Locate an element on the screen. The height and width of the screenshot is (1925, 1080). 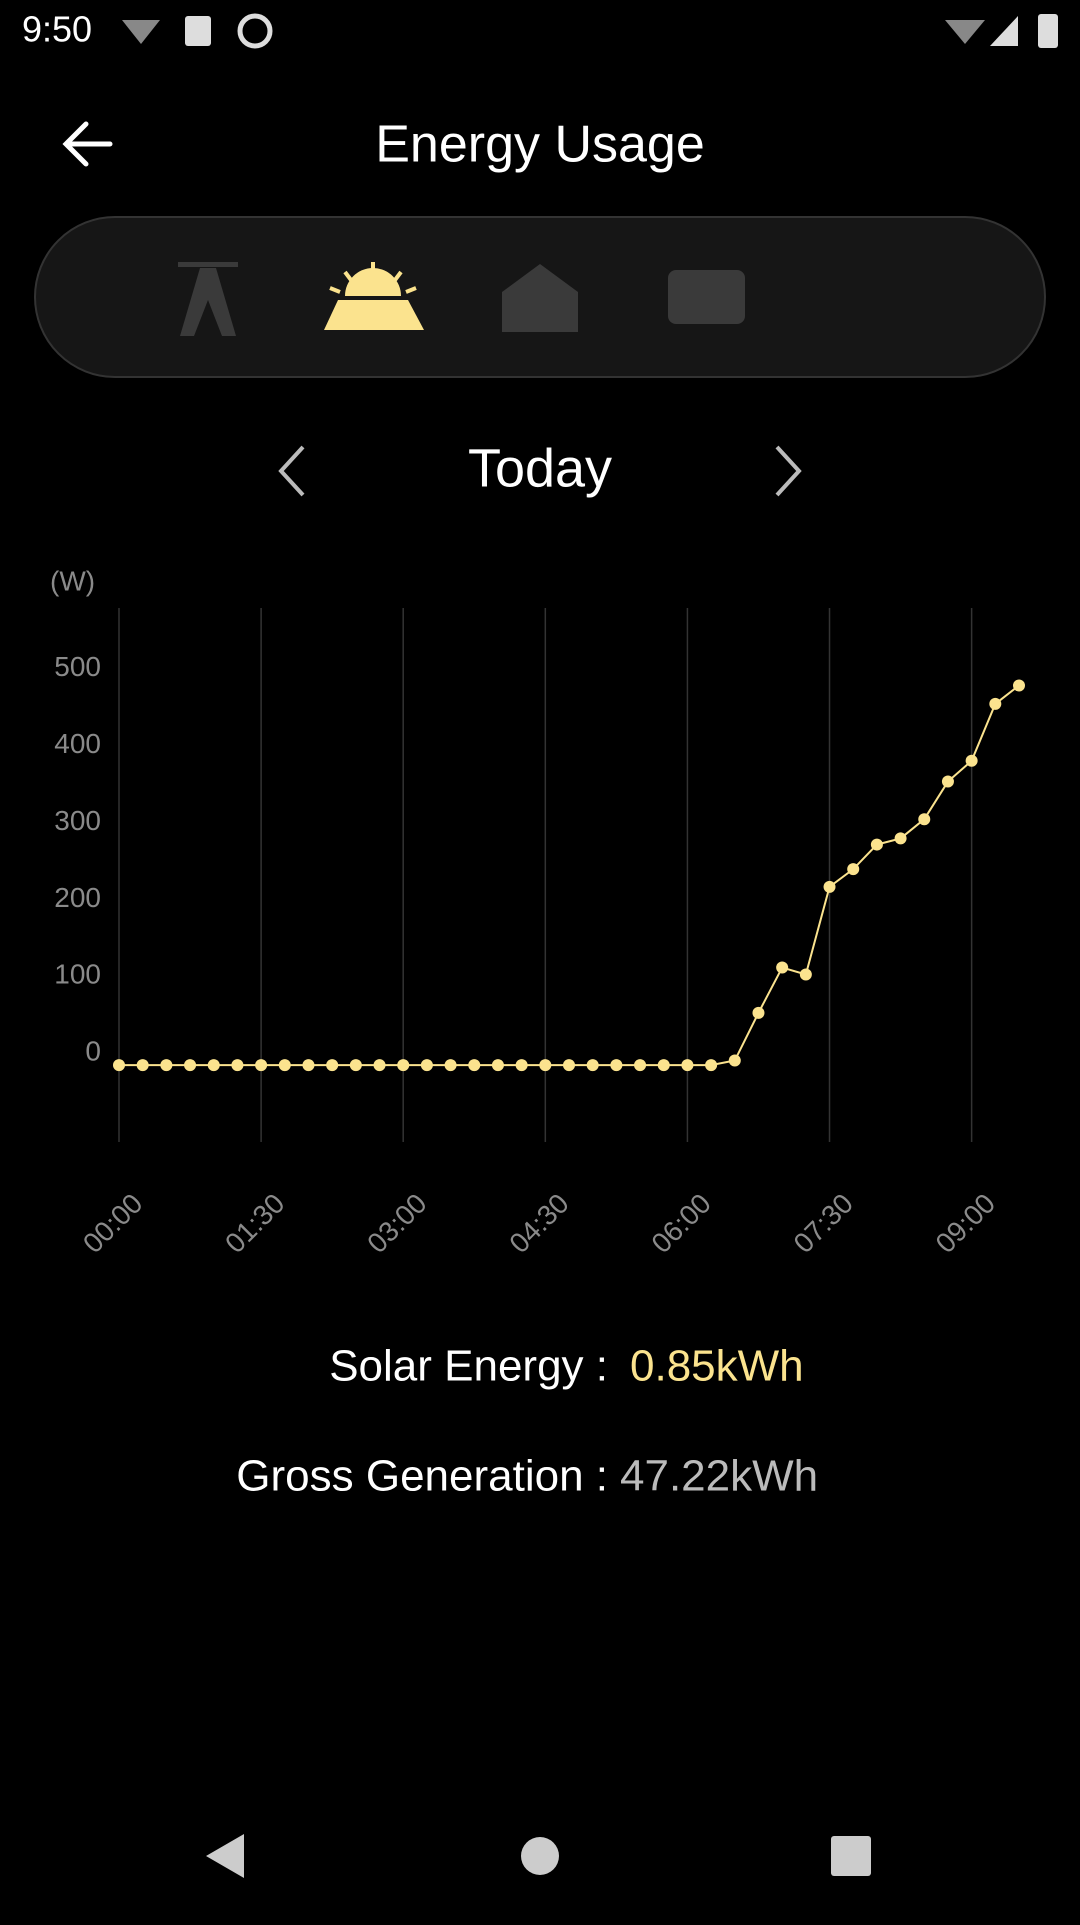
status-time: 9:50 is located at coordinates (57, 29).